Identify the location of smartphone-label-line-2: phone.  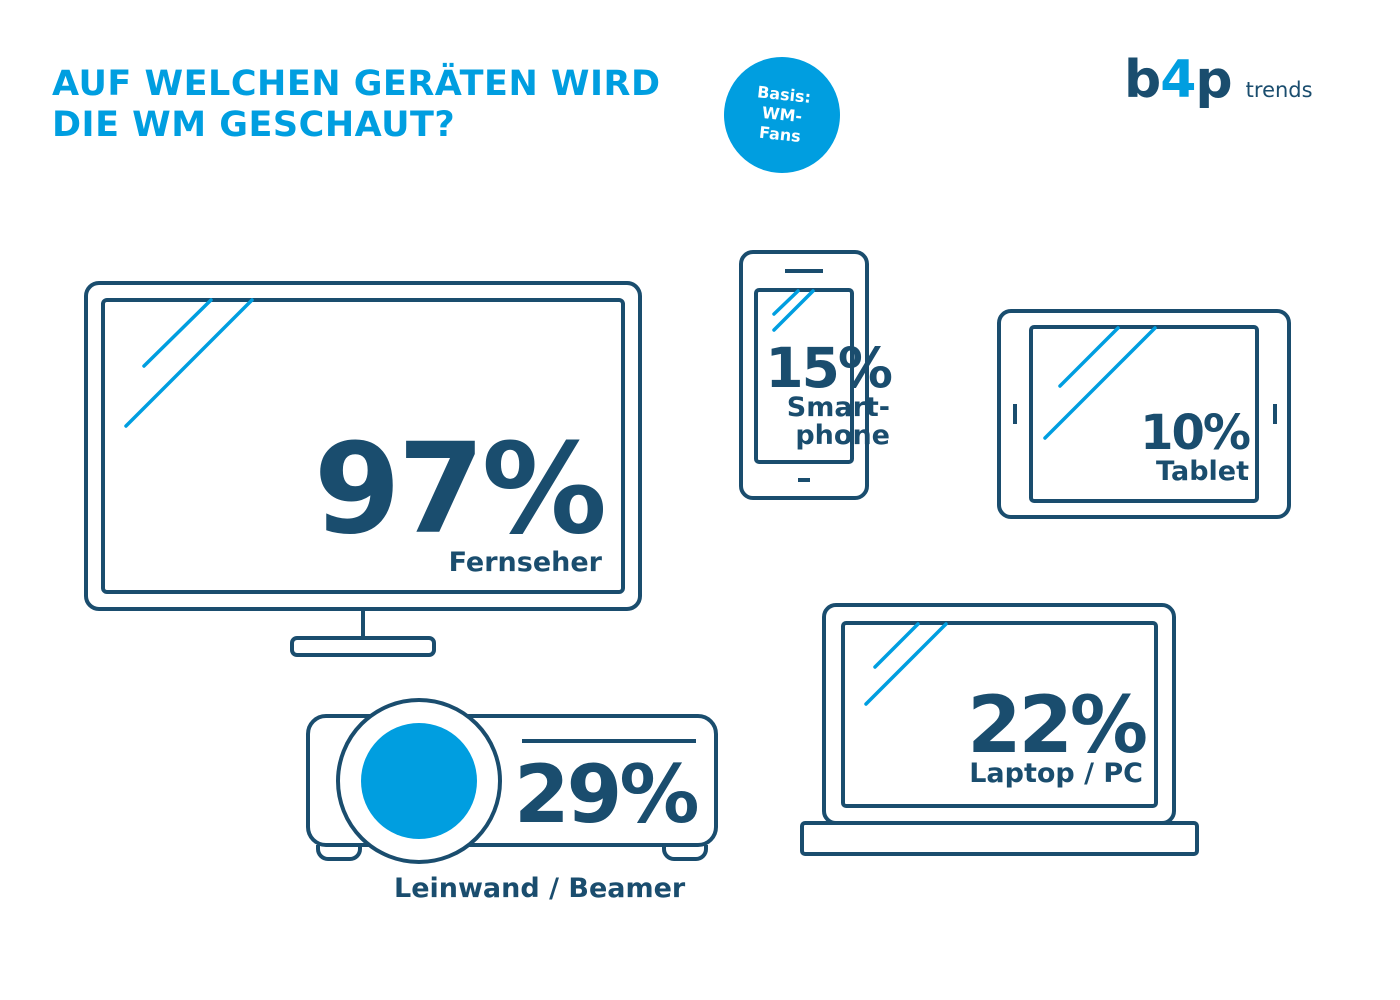
(842, 435).